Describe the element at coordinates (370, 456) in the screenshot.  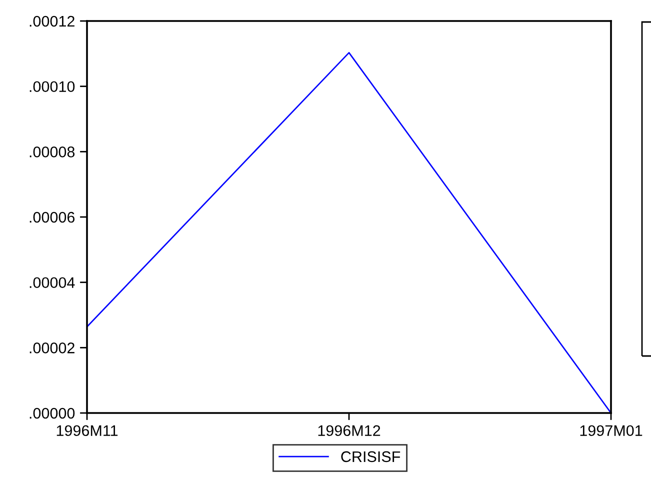
I see `legend-label: CRISISF` at that location.